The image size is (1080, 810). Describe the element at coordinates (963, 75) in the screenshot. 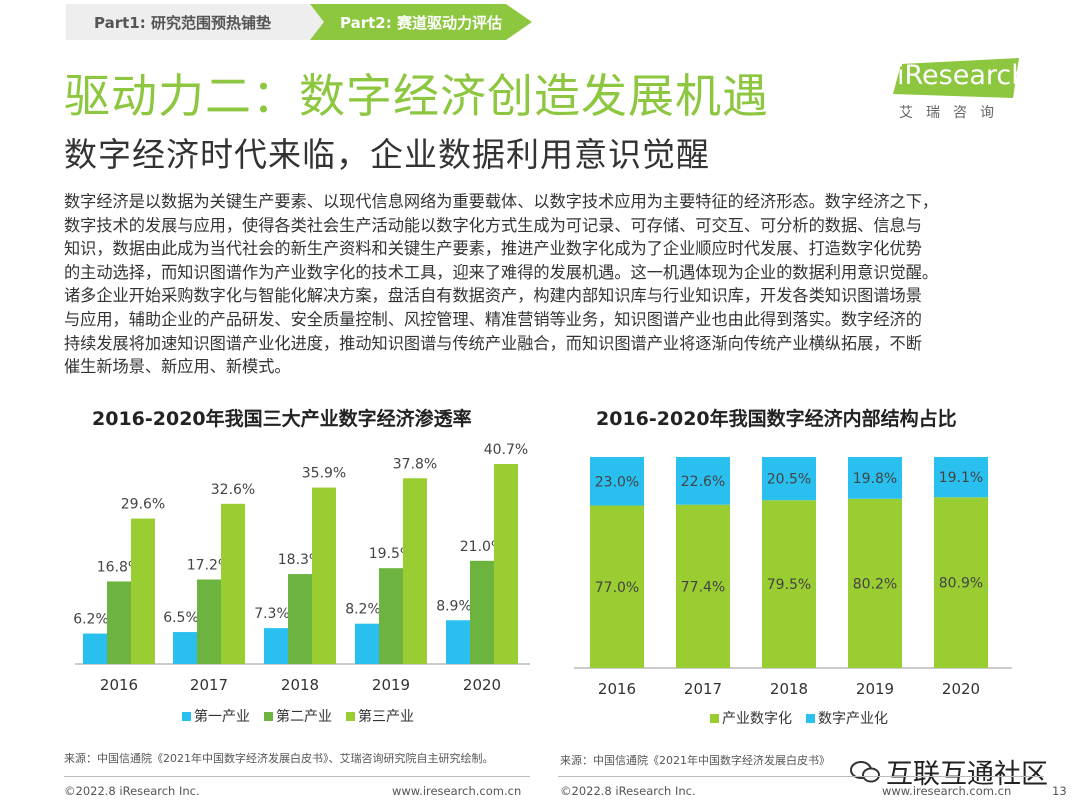

I see `logo-text: iResearch` at that location.